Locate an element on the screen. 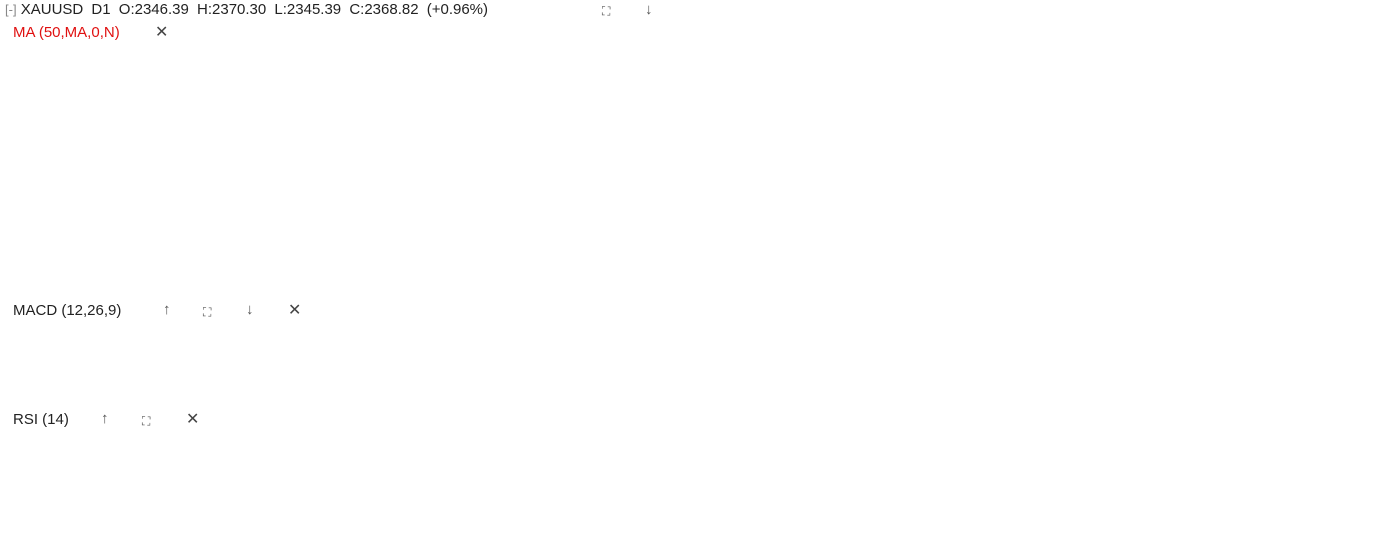  symbol-label: XAUUSD is located at coordinates (52, 9).